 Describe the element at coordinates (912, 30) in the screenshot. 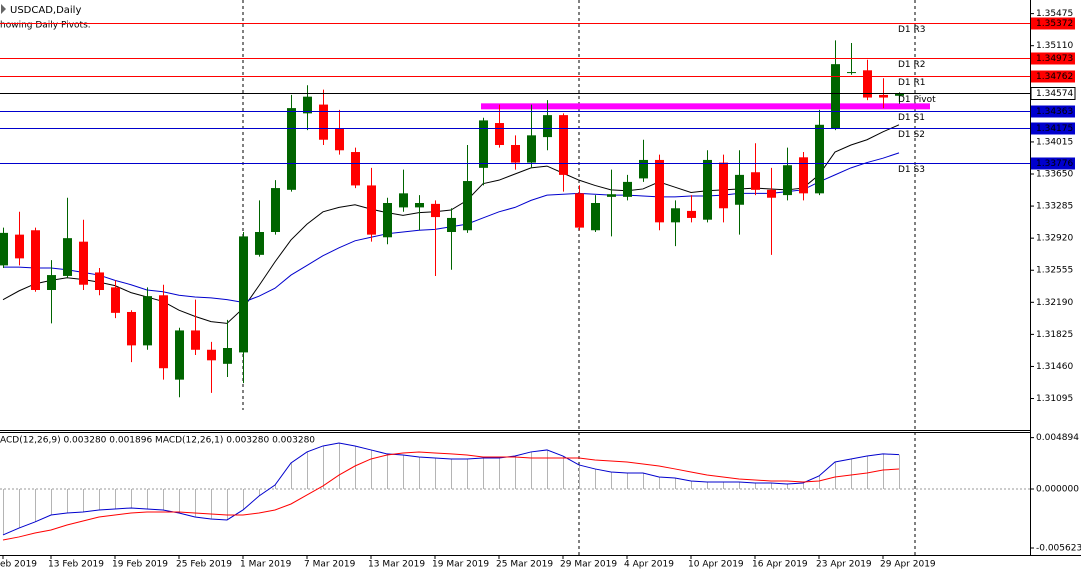

I see `pivot-name: D1 R3` at that location.